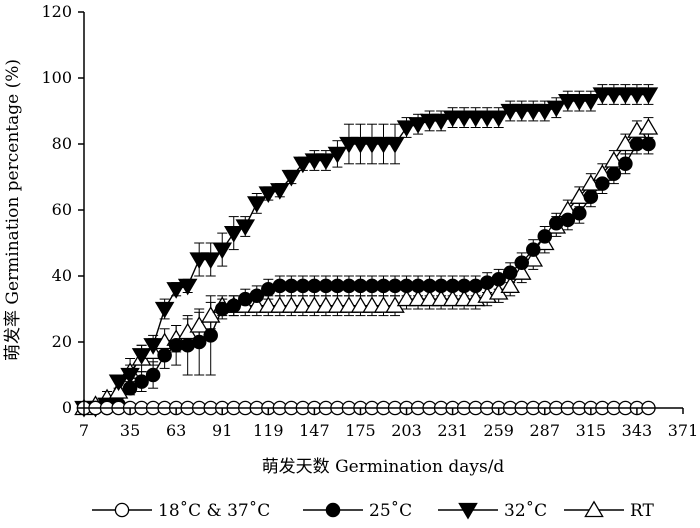 The image size is (700, 528). What do you see at coordinates (406, 430) in the screenshot?
I see `x-tick-label: 203` at bounding box center [406, 430].